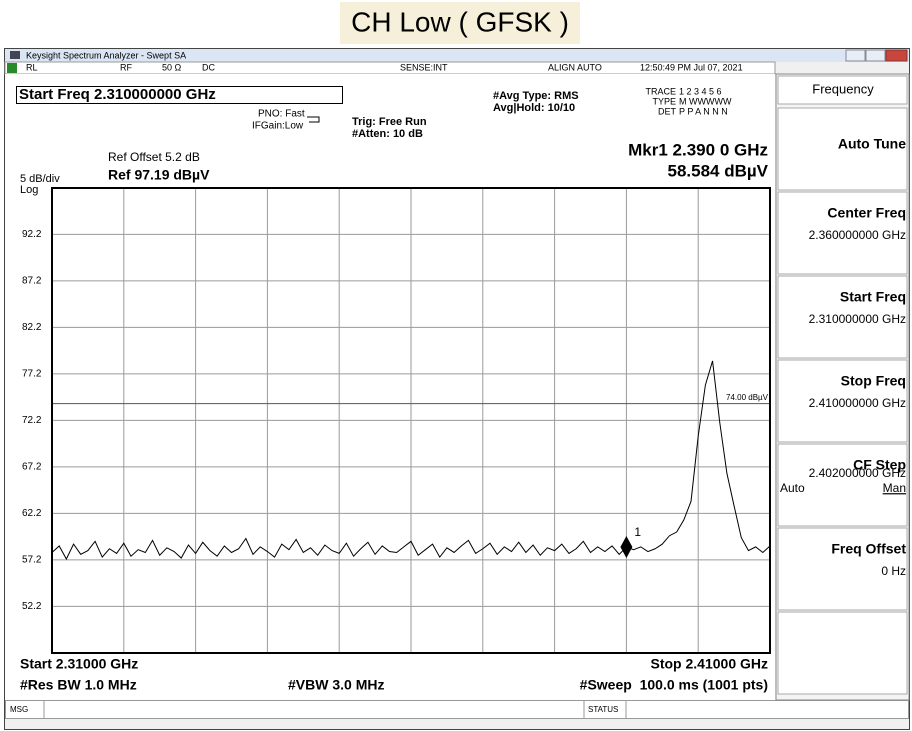  I want to click on title-bar, so click(457, 55).